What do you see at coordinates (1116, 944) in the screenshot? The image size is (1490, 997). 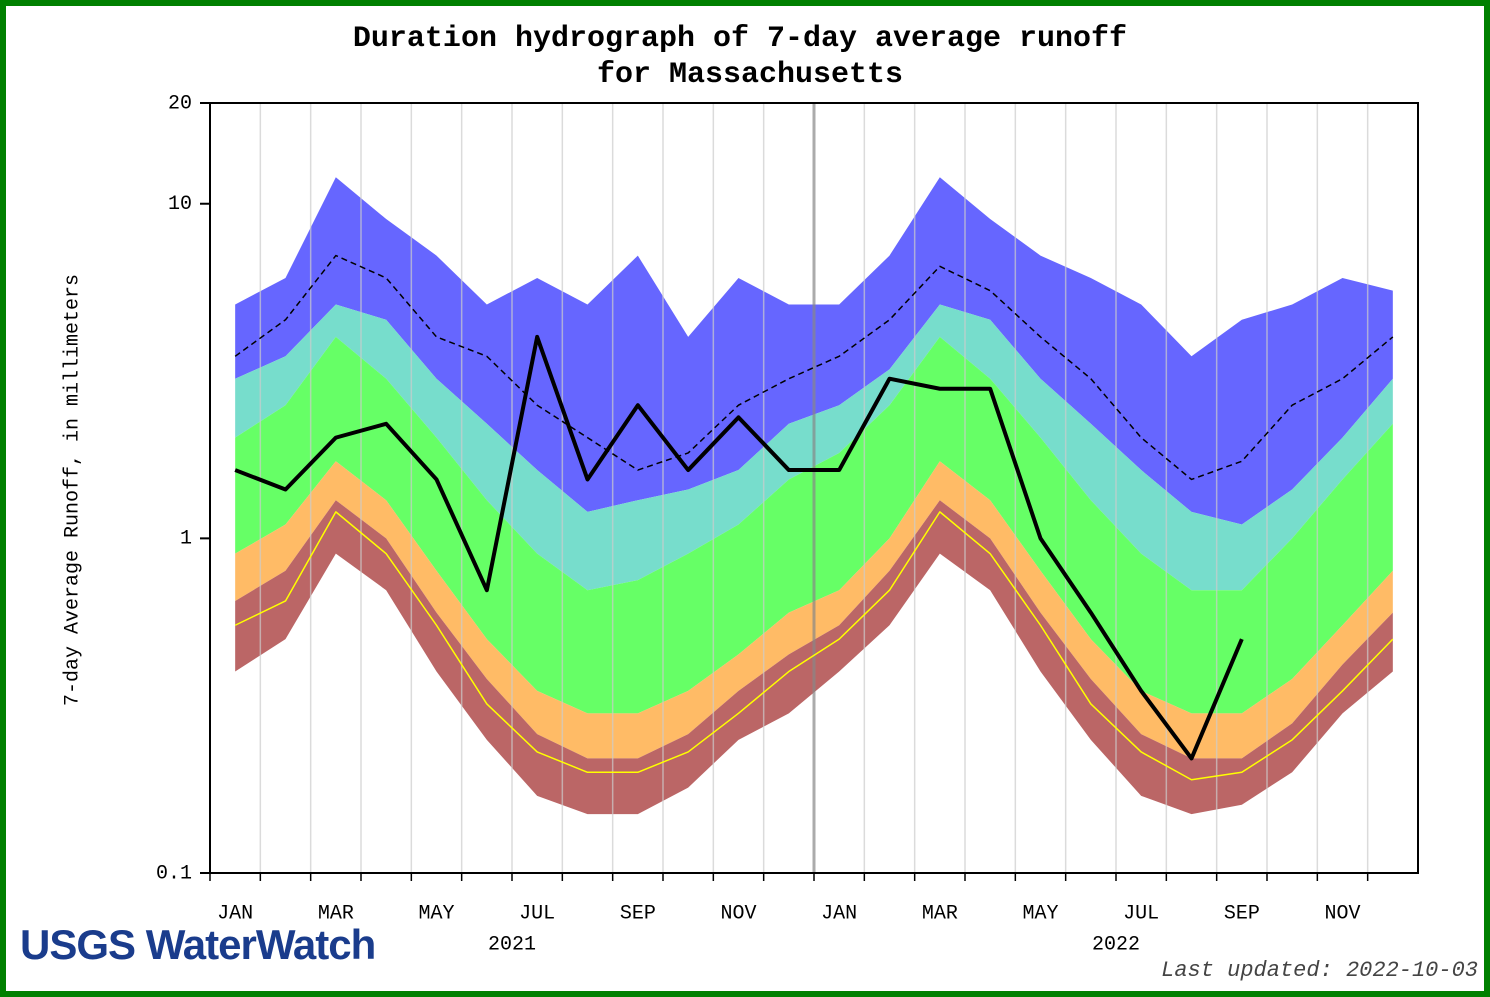 I see `year-label: 2022` at bounding box center [1116, 944].